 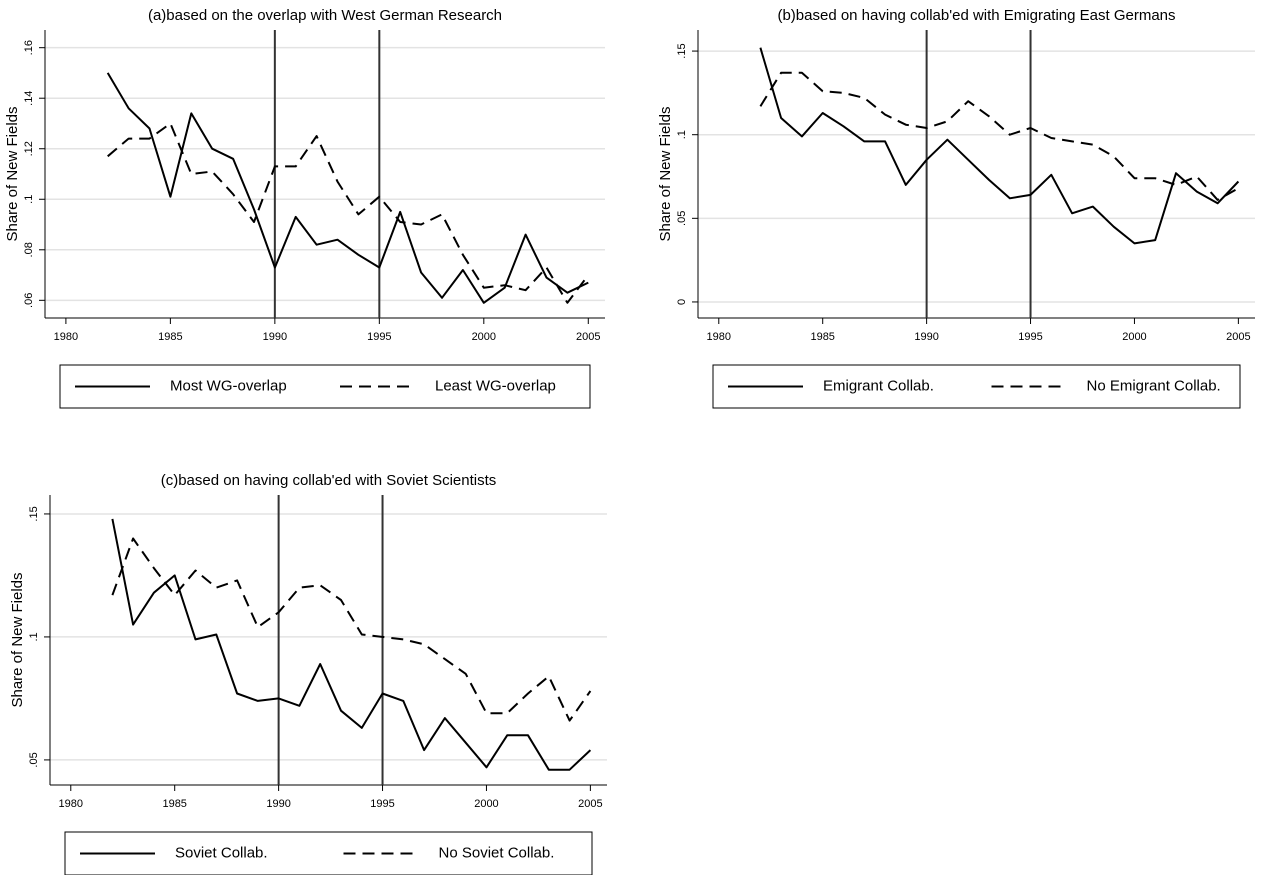 I want to click on legend-label: No Emigrant Collab., so click(x=1154, y=385).